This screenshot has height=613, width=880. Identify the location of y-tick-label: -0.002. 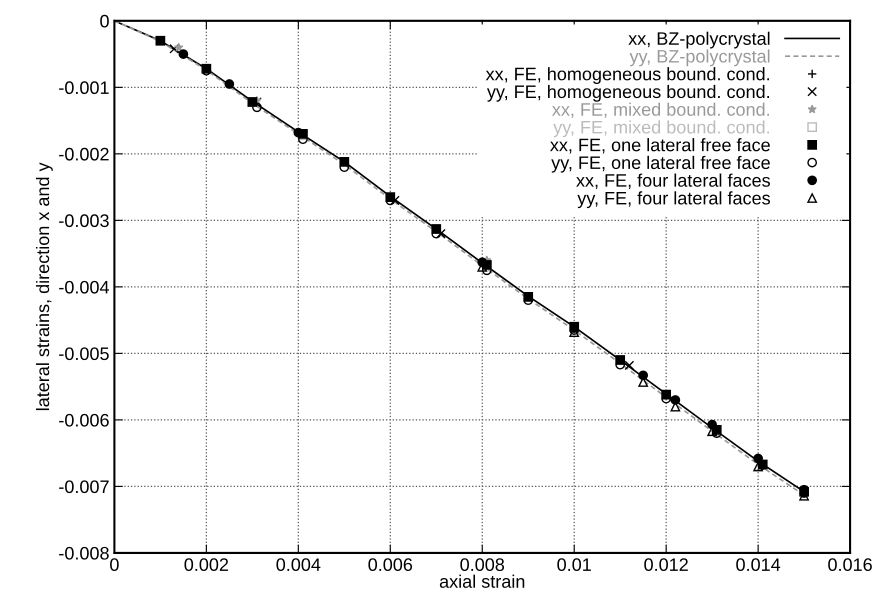
(84, 154).